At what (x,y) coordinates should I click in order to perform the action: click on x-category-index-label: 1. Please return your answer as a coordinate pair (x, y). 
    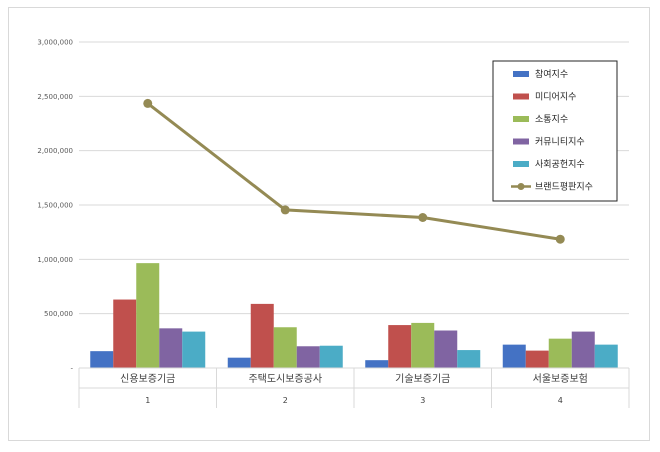
    Looking at the image, I should click on (147, 400).